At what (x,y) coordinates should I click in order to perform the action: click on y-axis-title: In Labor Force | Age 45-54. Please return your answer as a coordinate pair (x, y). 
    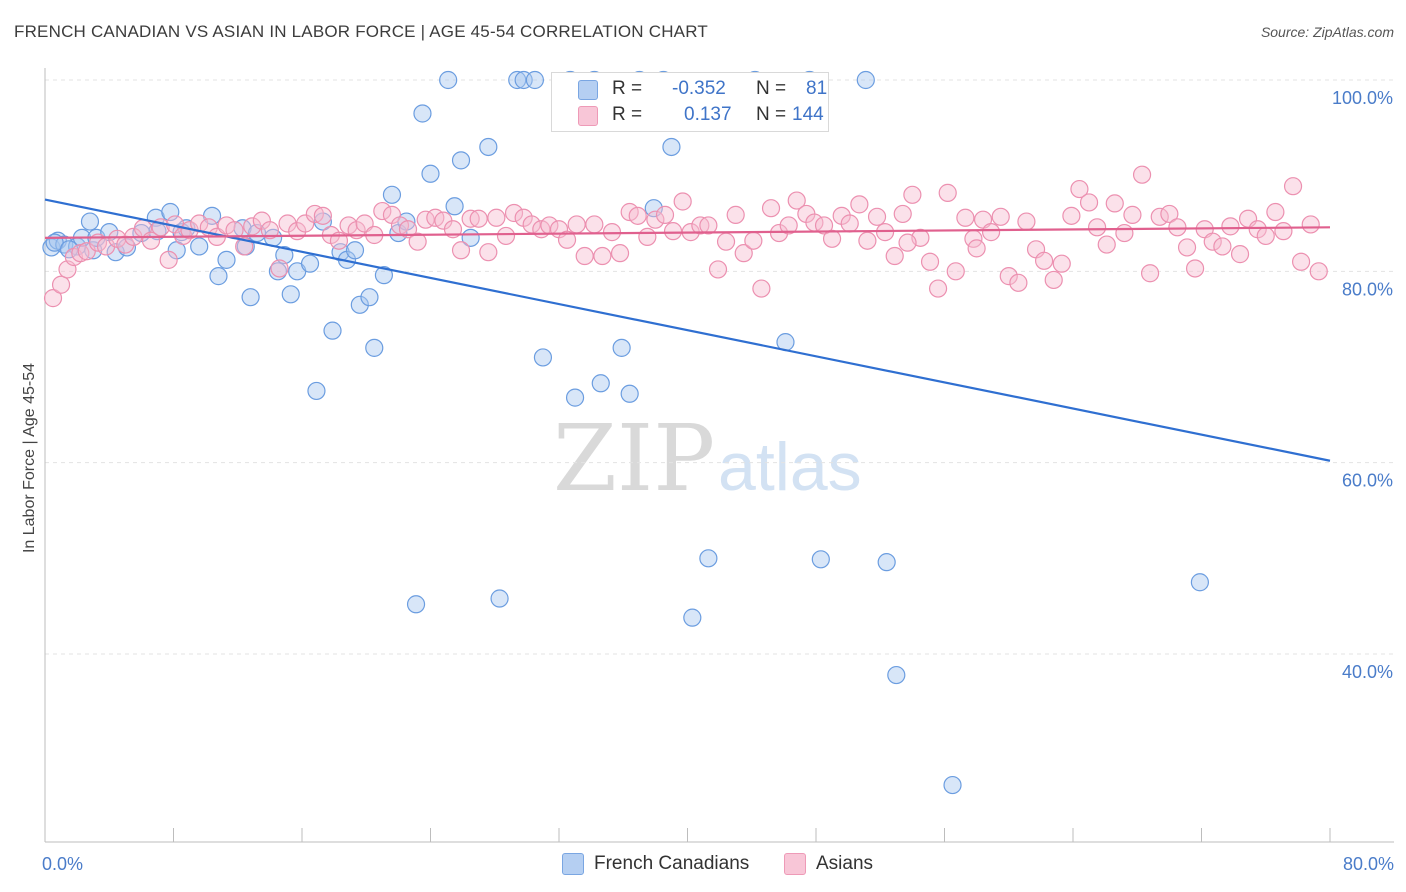
    Looking at the image, I should click on (29, 458).